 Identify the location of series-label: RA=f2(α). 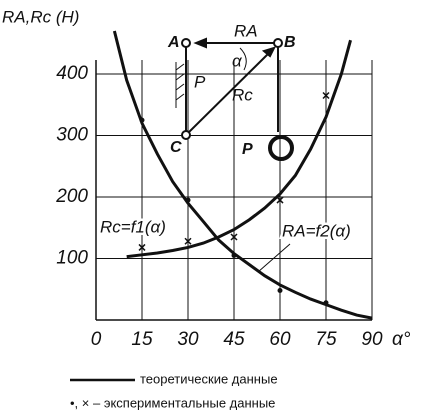
(316, 230).